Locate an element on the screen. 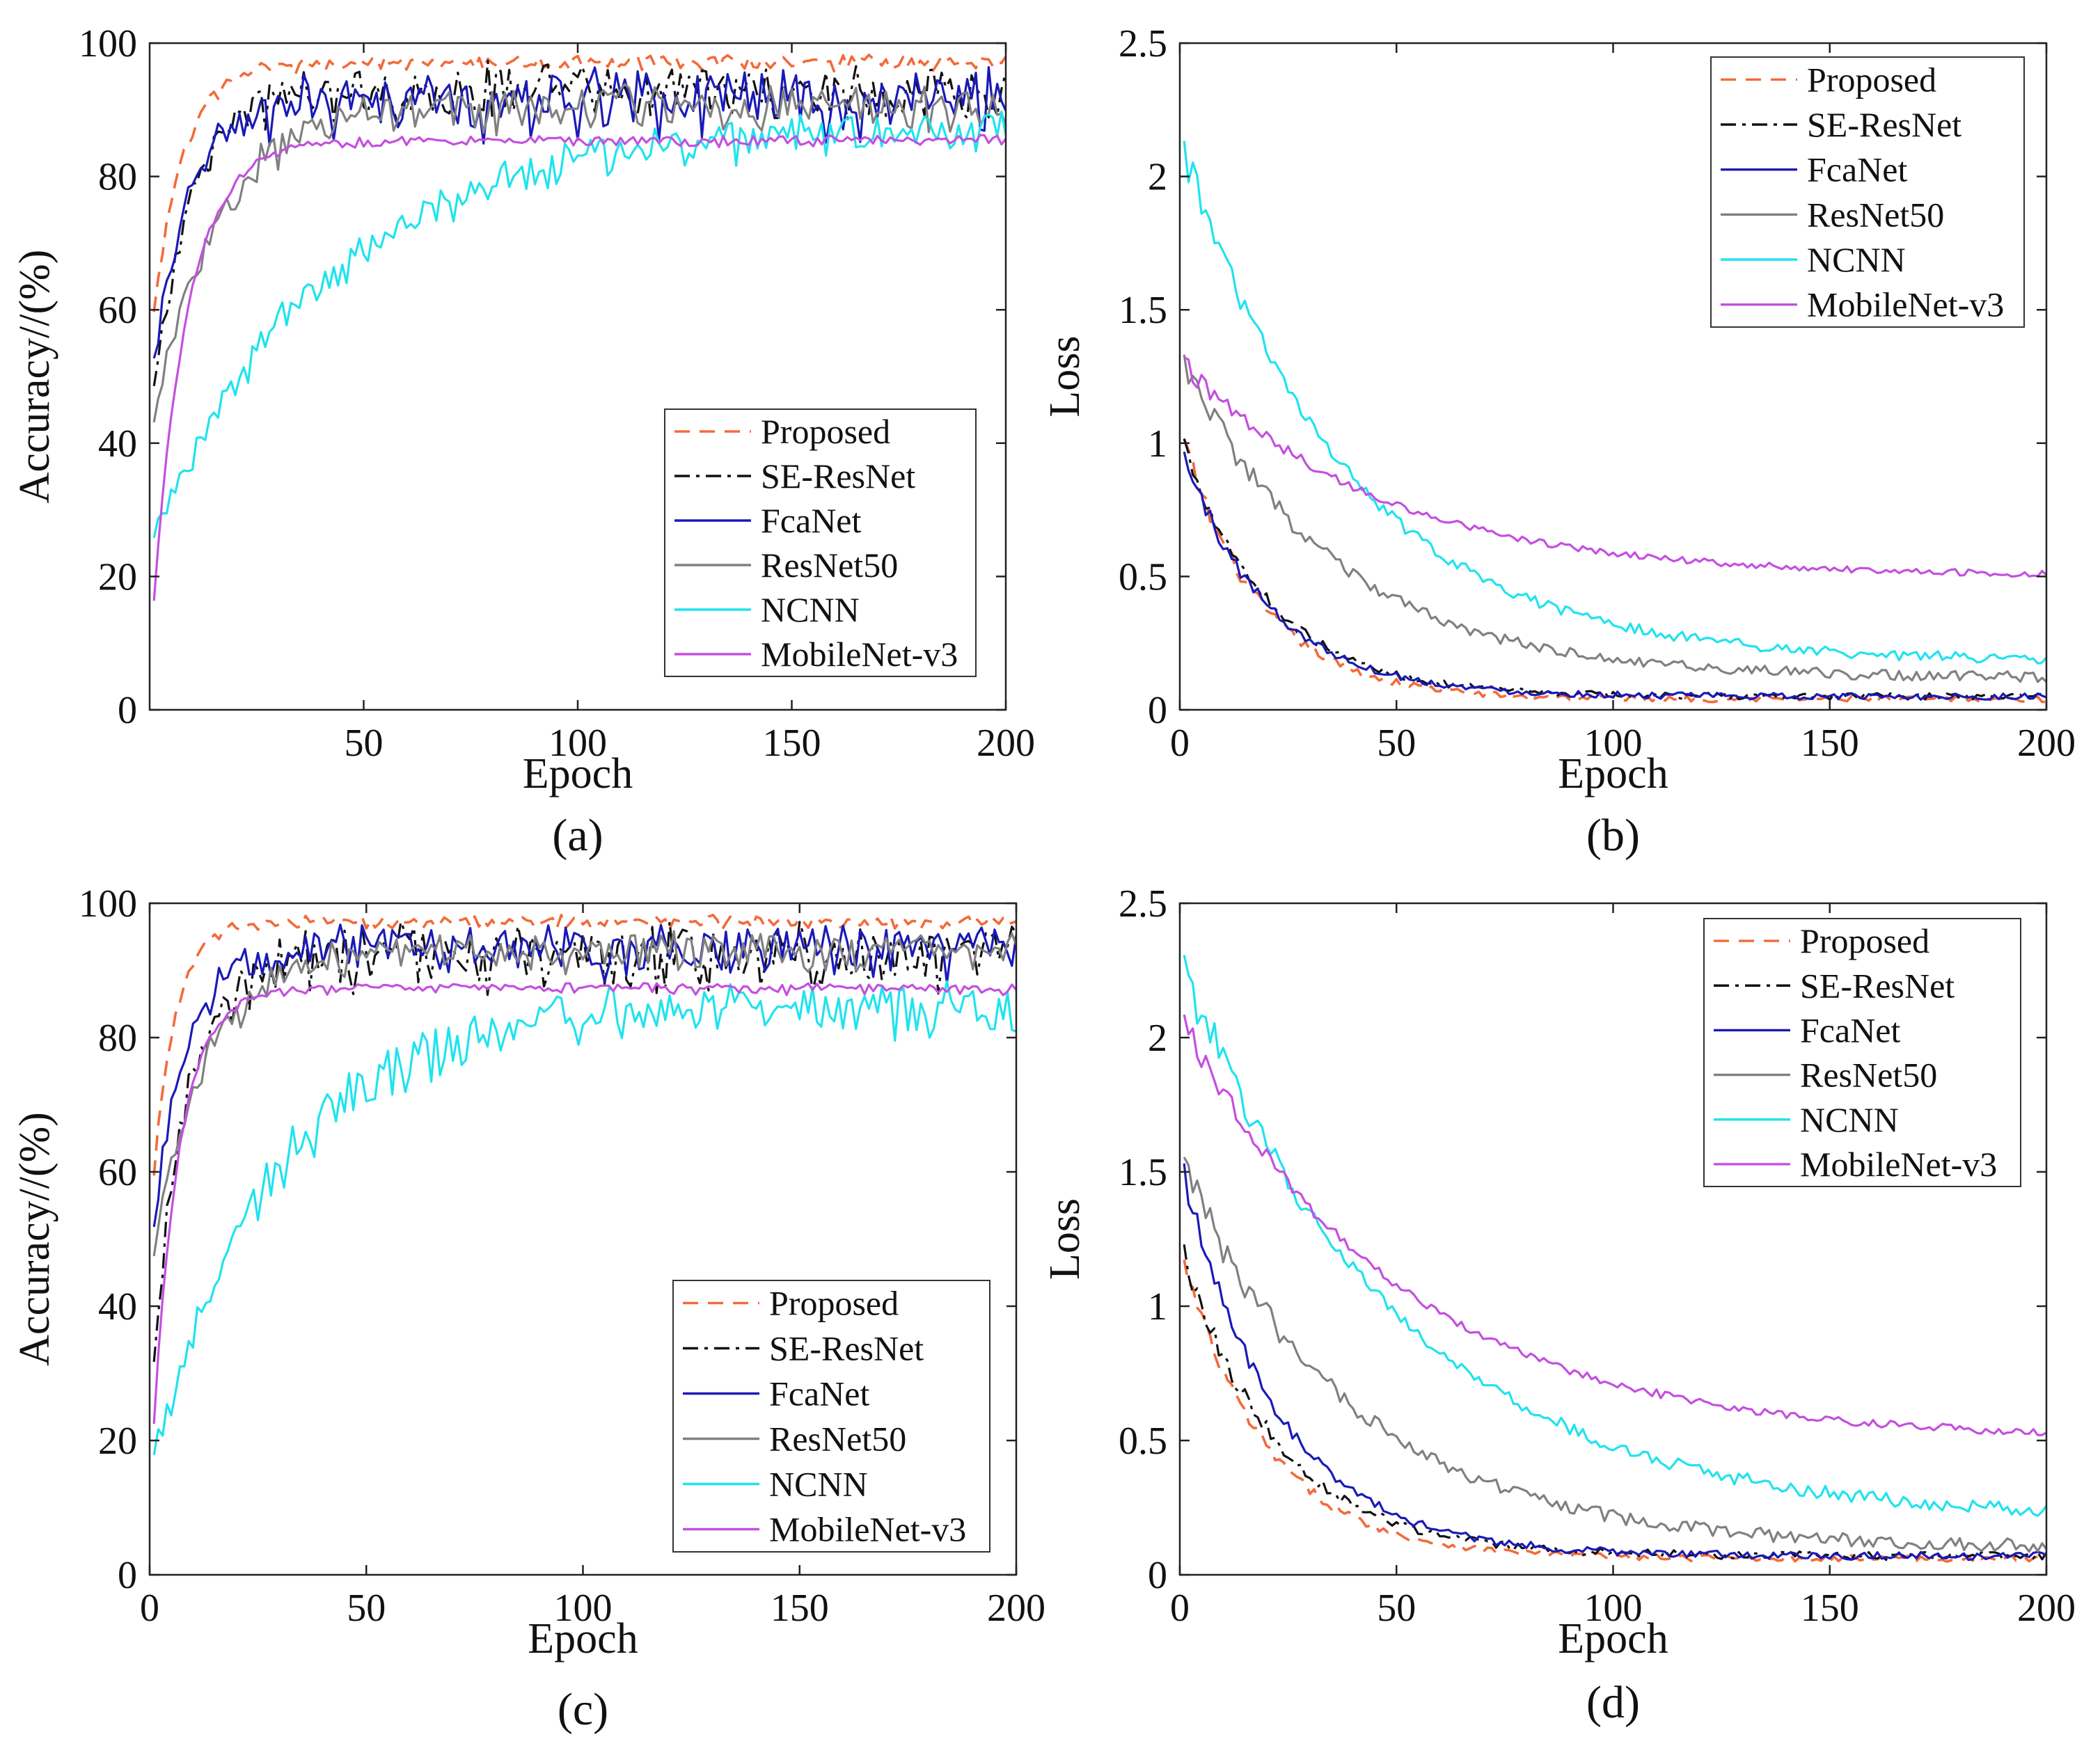  panel-label: (d) is located at coordinates (1613, 1702).